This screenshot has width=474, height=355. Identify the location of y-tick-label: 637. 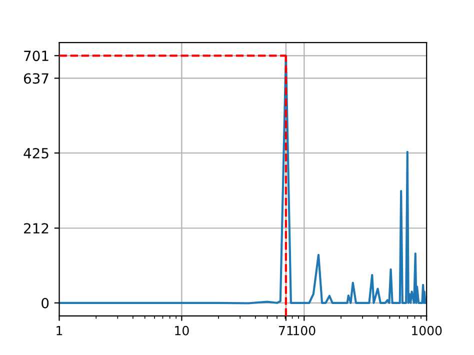
(36, 78).